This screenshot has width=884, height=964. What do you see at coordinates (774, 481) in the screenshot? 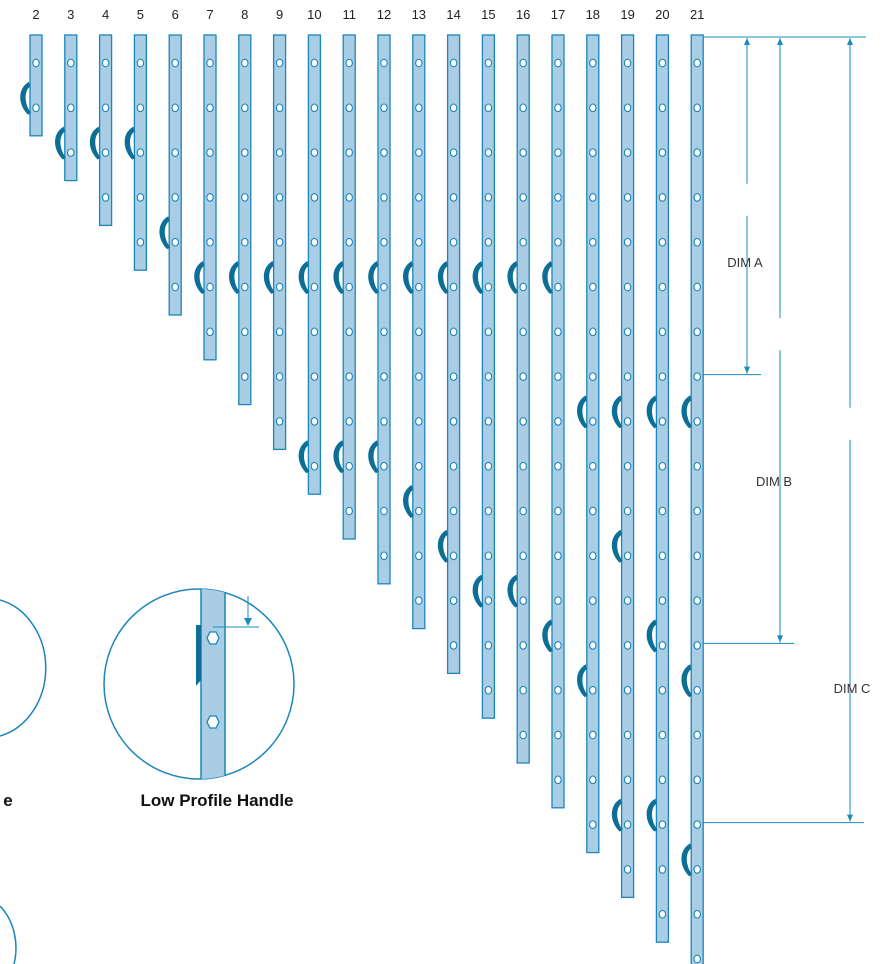
I see `dim-b-label: DIM B` at bounding box center [774, 481].